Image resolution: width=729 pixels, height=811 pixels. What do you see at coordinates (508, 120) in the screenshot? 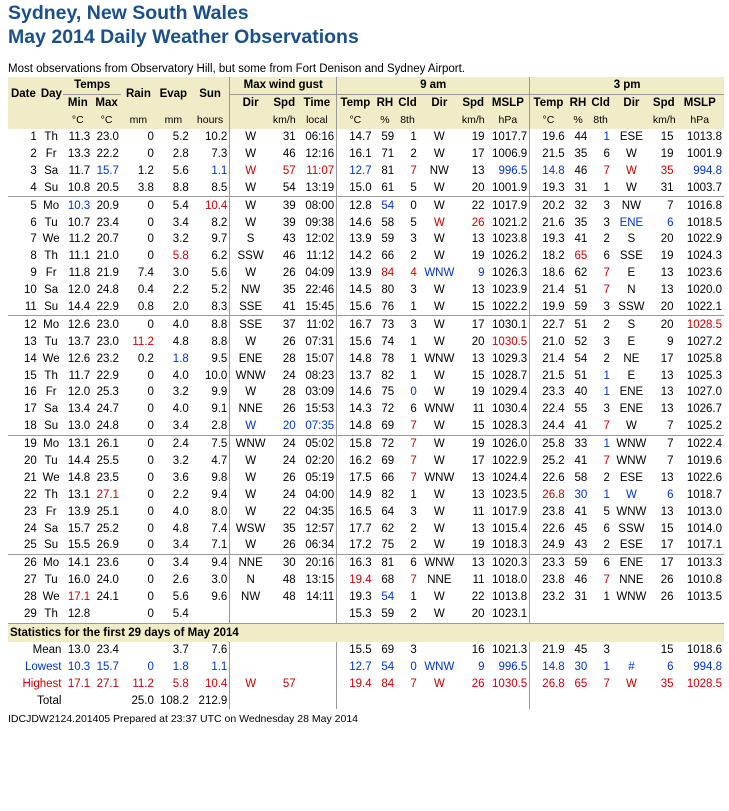
I see `unit-cell: hPa` at bounding box center [508, 120].